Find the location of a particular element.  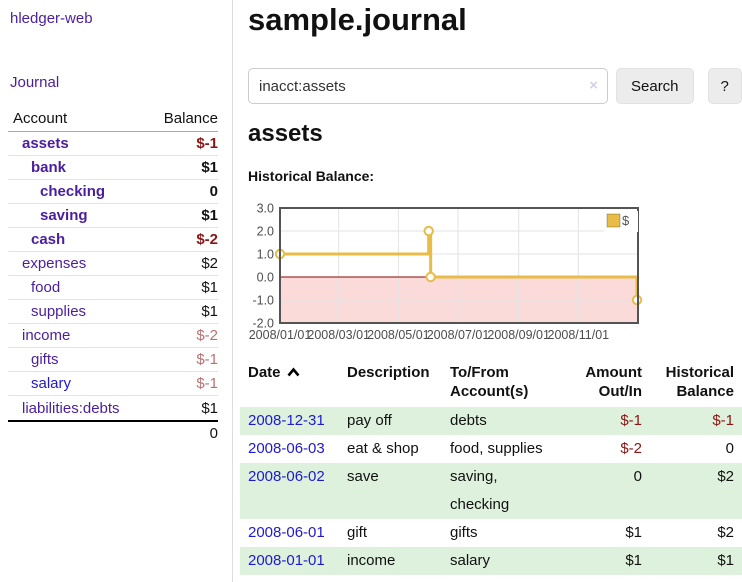

sidebar-account-balance: 0 is located at coordinates (213, 191).